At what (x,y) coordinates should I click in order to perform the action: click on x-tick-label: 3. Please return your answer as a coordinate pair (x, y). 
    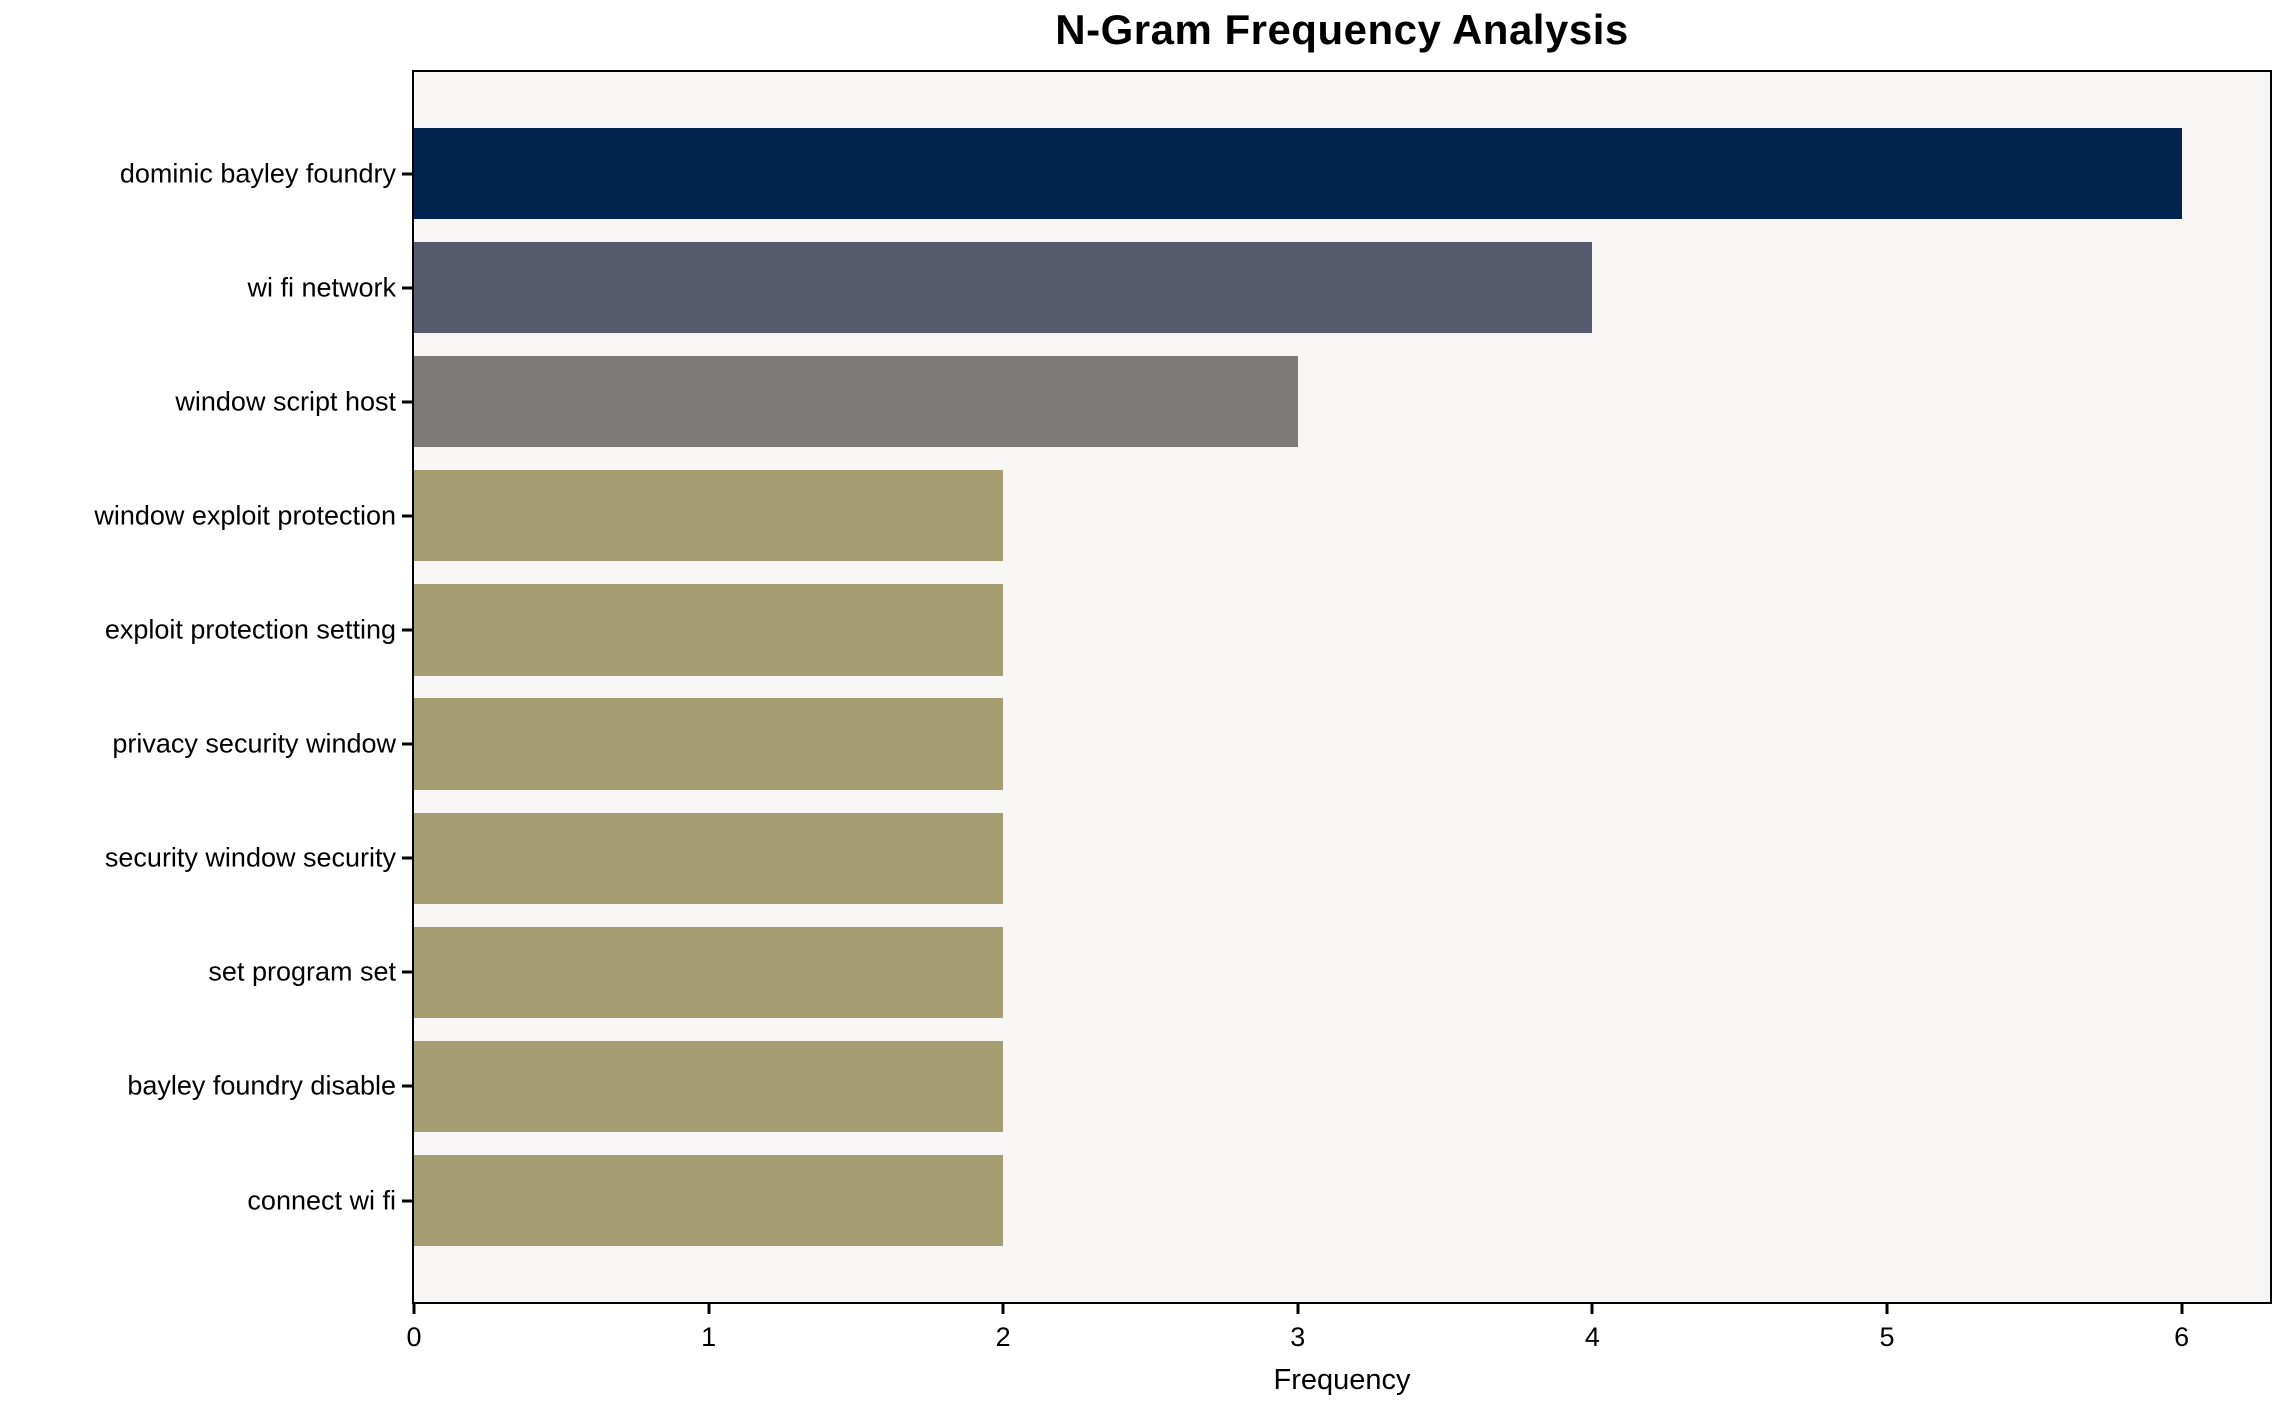
    Looking at the image, I should click on (1298, 1337).